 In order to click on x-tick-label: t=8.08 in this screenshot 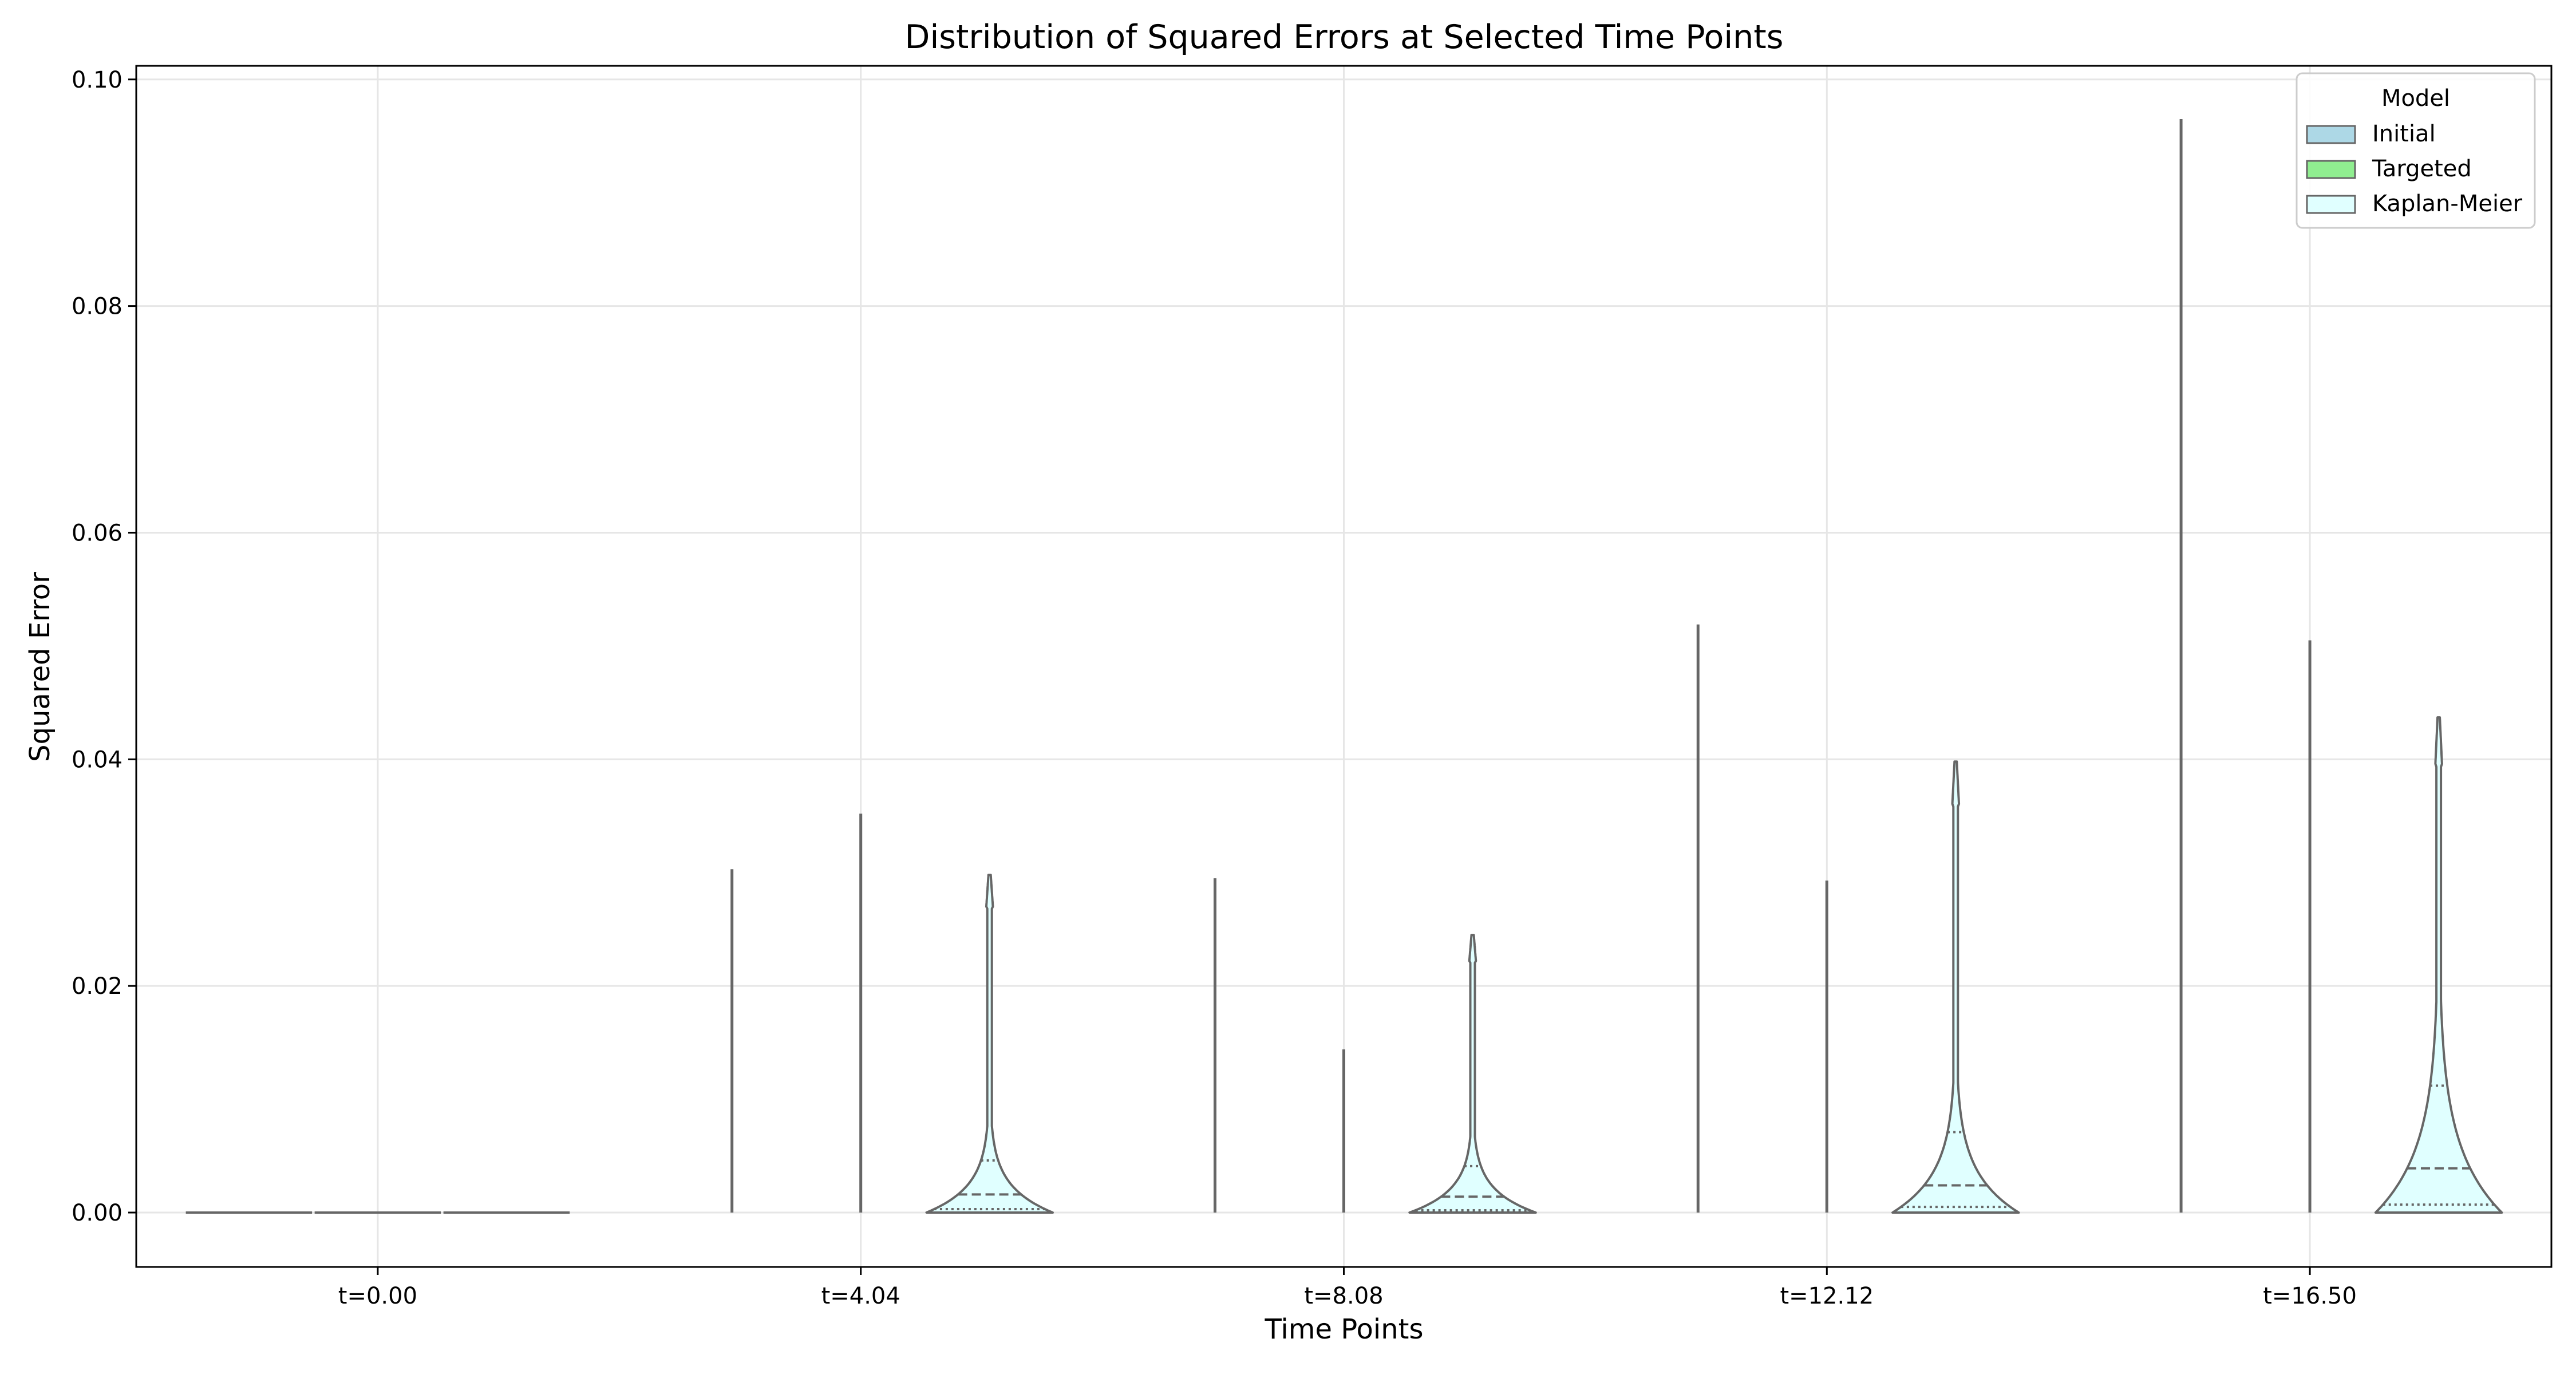, I will do `click(1343, 1296)`.